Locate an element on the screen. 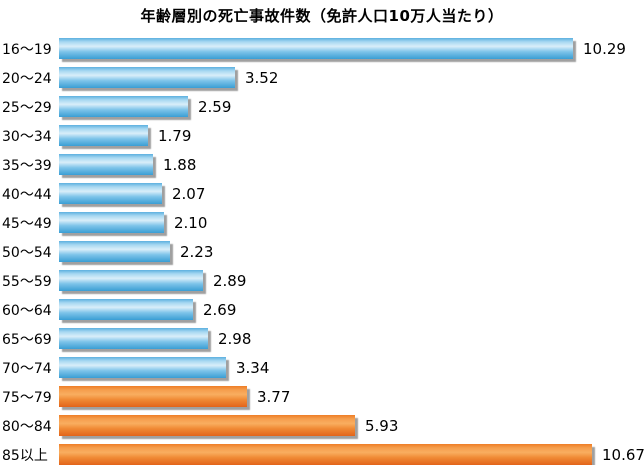  value-label: 3.77 is located at coordinates (274, 396).